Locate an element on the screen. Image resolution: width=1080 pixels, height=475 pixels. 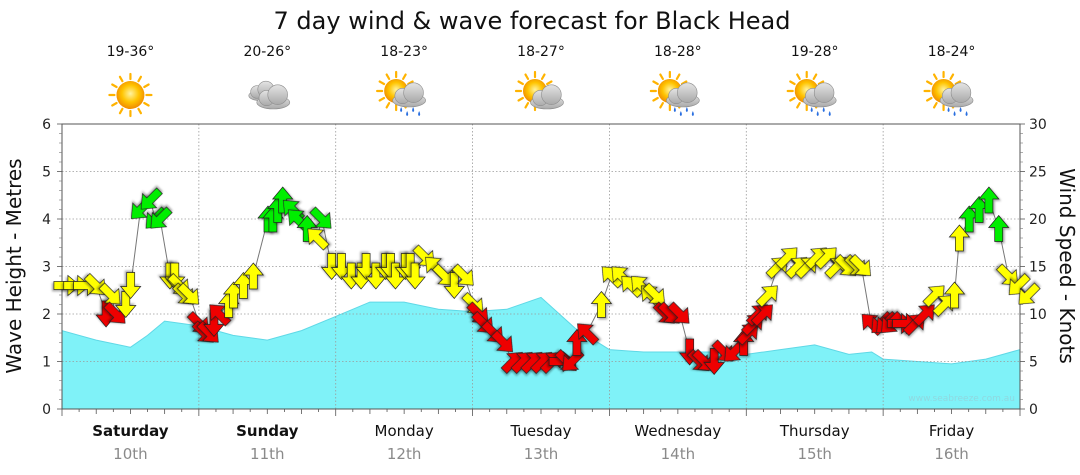
day-label: Saturday is located at coordinates (130, 431).